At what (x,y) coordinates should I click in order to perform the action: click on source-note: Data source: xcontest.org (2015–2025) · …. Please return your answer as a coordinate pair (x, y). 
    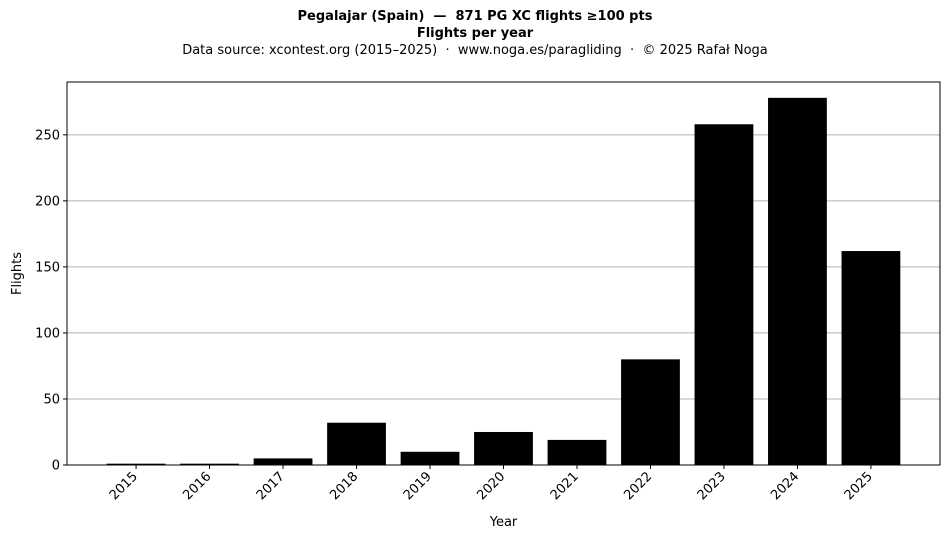
    Looking at the image, I should click on (475, 50).